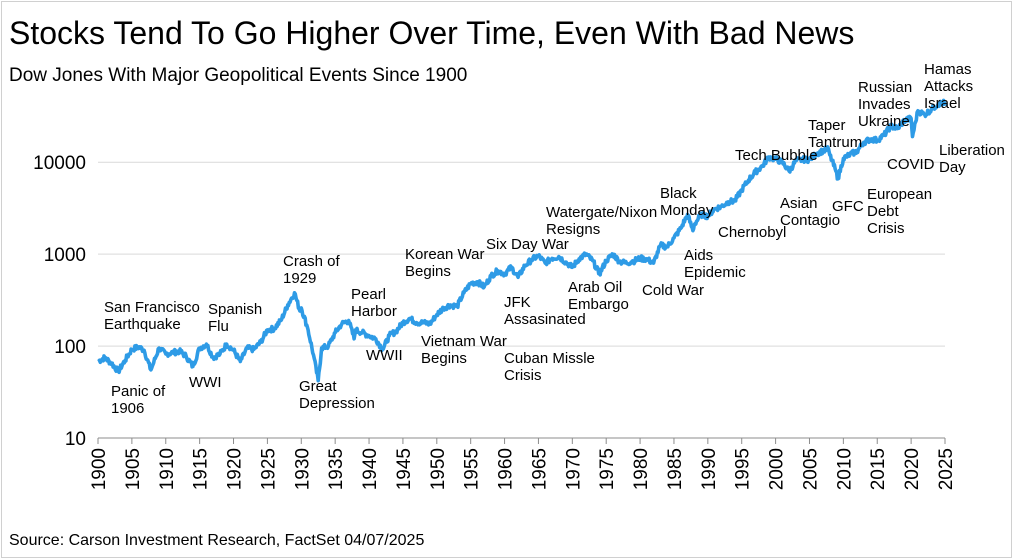 The height and width of the screenshot is (560, 1015). Describe the element at coordinates (404, 469) in the screenshot. I see `x-tick-label: 1945` at that location.